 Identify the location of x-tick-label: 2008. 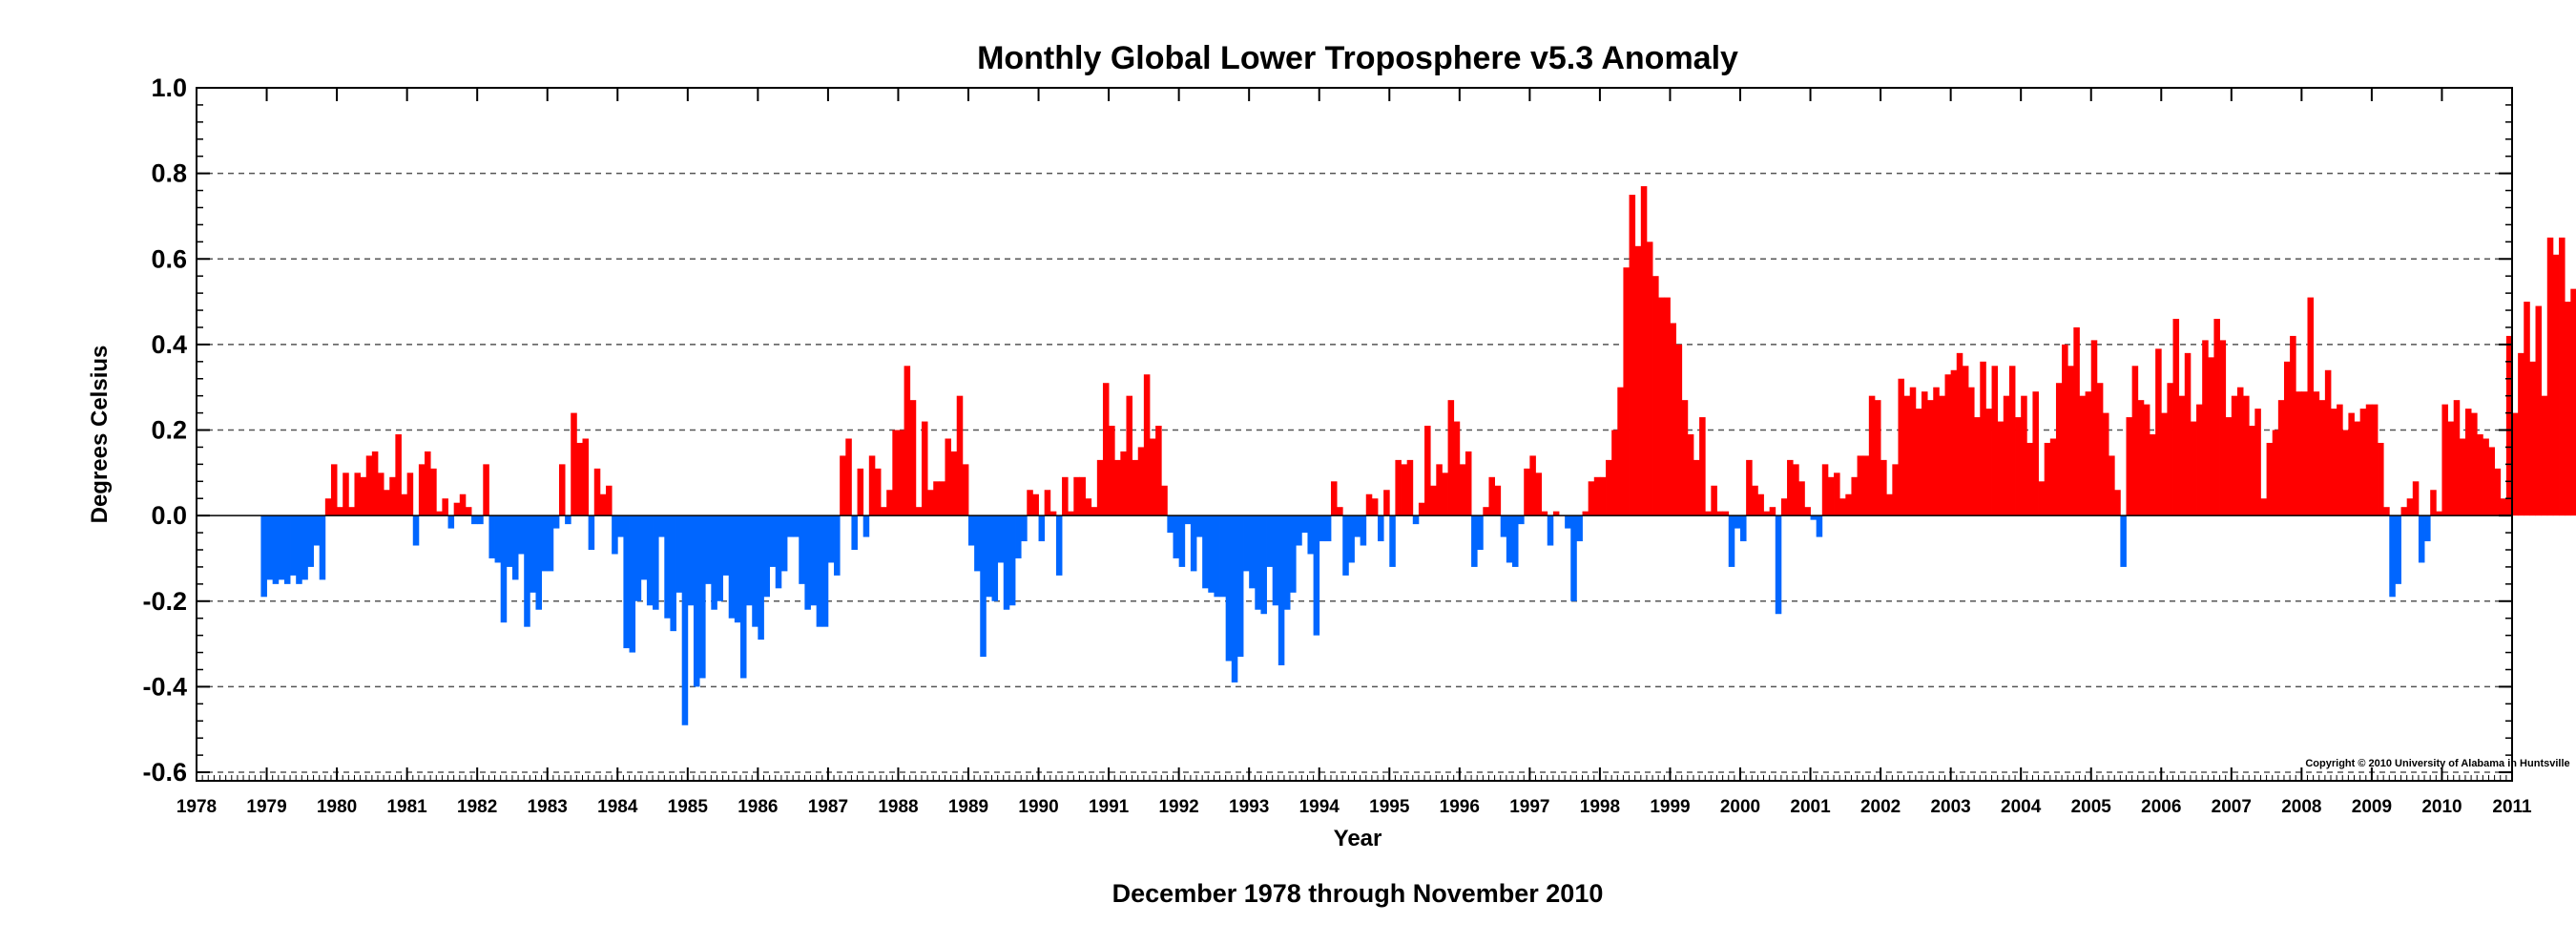
(2301, 807).